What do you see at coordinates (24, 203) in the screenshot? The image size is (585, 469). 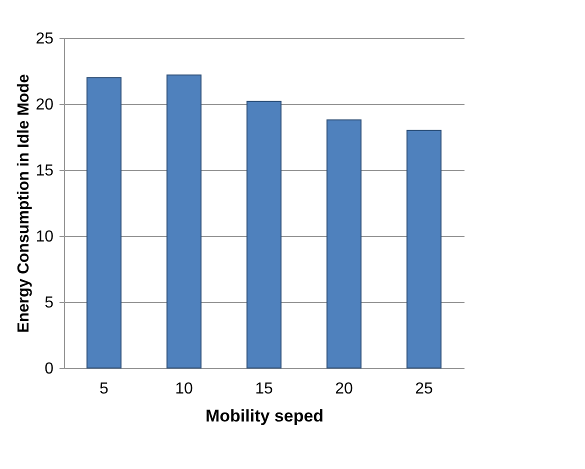 I see `y-axis-title: Energy Consumption in Idle Mode` at bounding box center [24, 203].